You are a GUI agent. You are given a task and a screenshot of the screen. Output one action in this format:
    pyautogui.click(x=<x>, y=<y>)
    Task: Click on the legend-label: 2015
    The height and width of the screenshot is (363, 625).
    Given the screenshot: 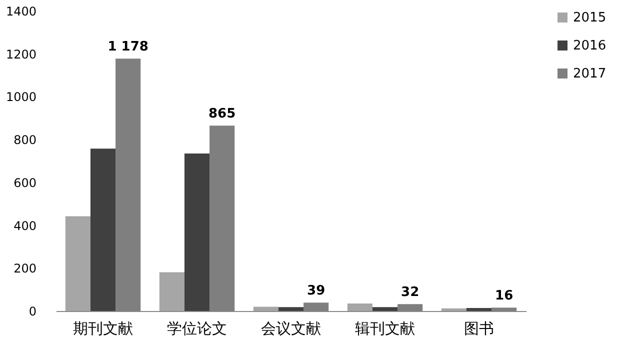 What is the action you would take?
    pyautogui.click(x=589, y=18)
    